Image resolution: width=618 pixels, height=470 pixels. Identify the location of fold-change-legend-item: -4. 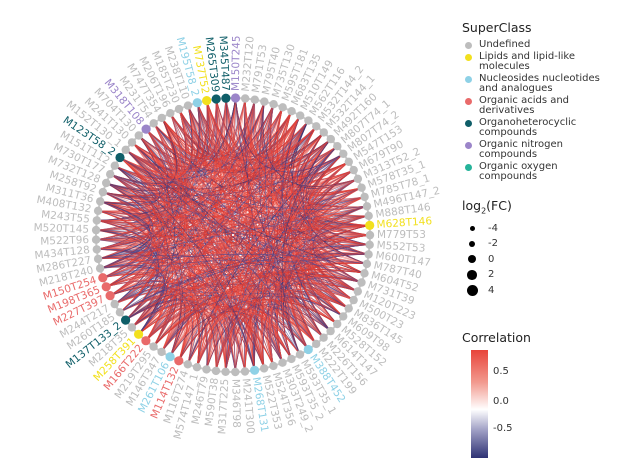
(487, 229).